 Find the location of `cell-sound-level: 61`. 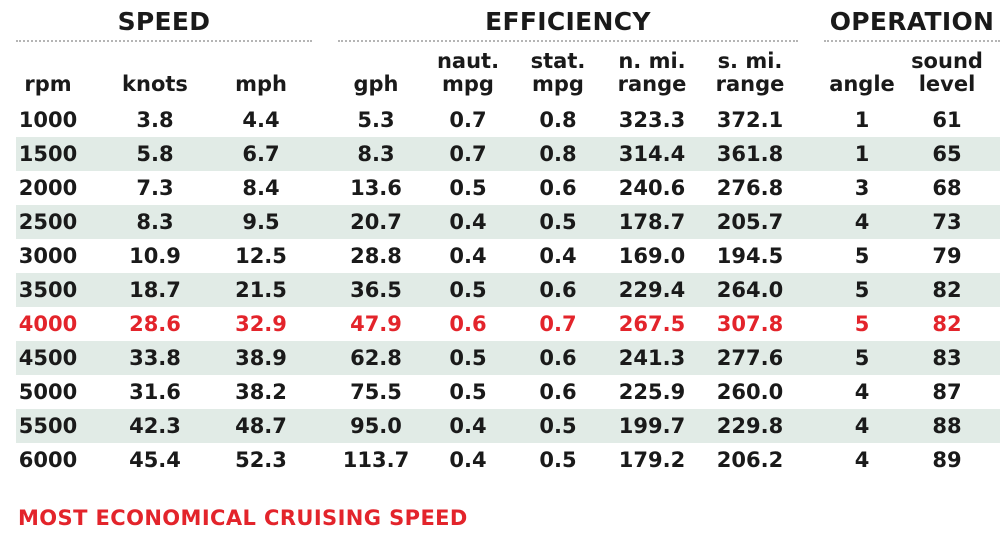

cell-sound-level: 61 is located at coordinates (947, 120).